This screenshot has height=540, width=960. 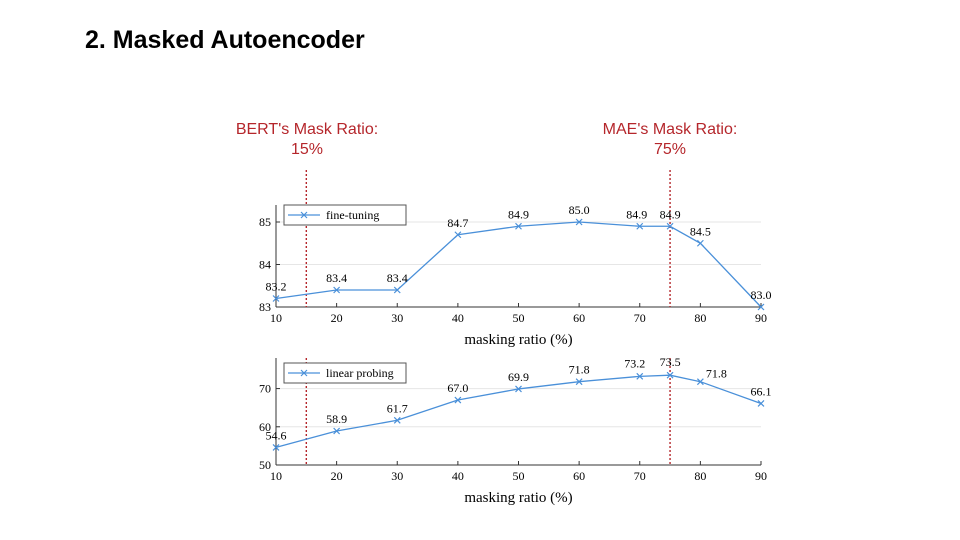 I want to click on slide-title: 2. Masked Autoencoder, so click(x=225, y=40).